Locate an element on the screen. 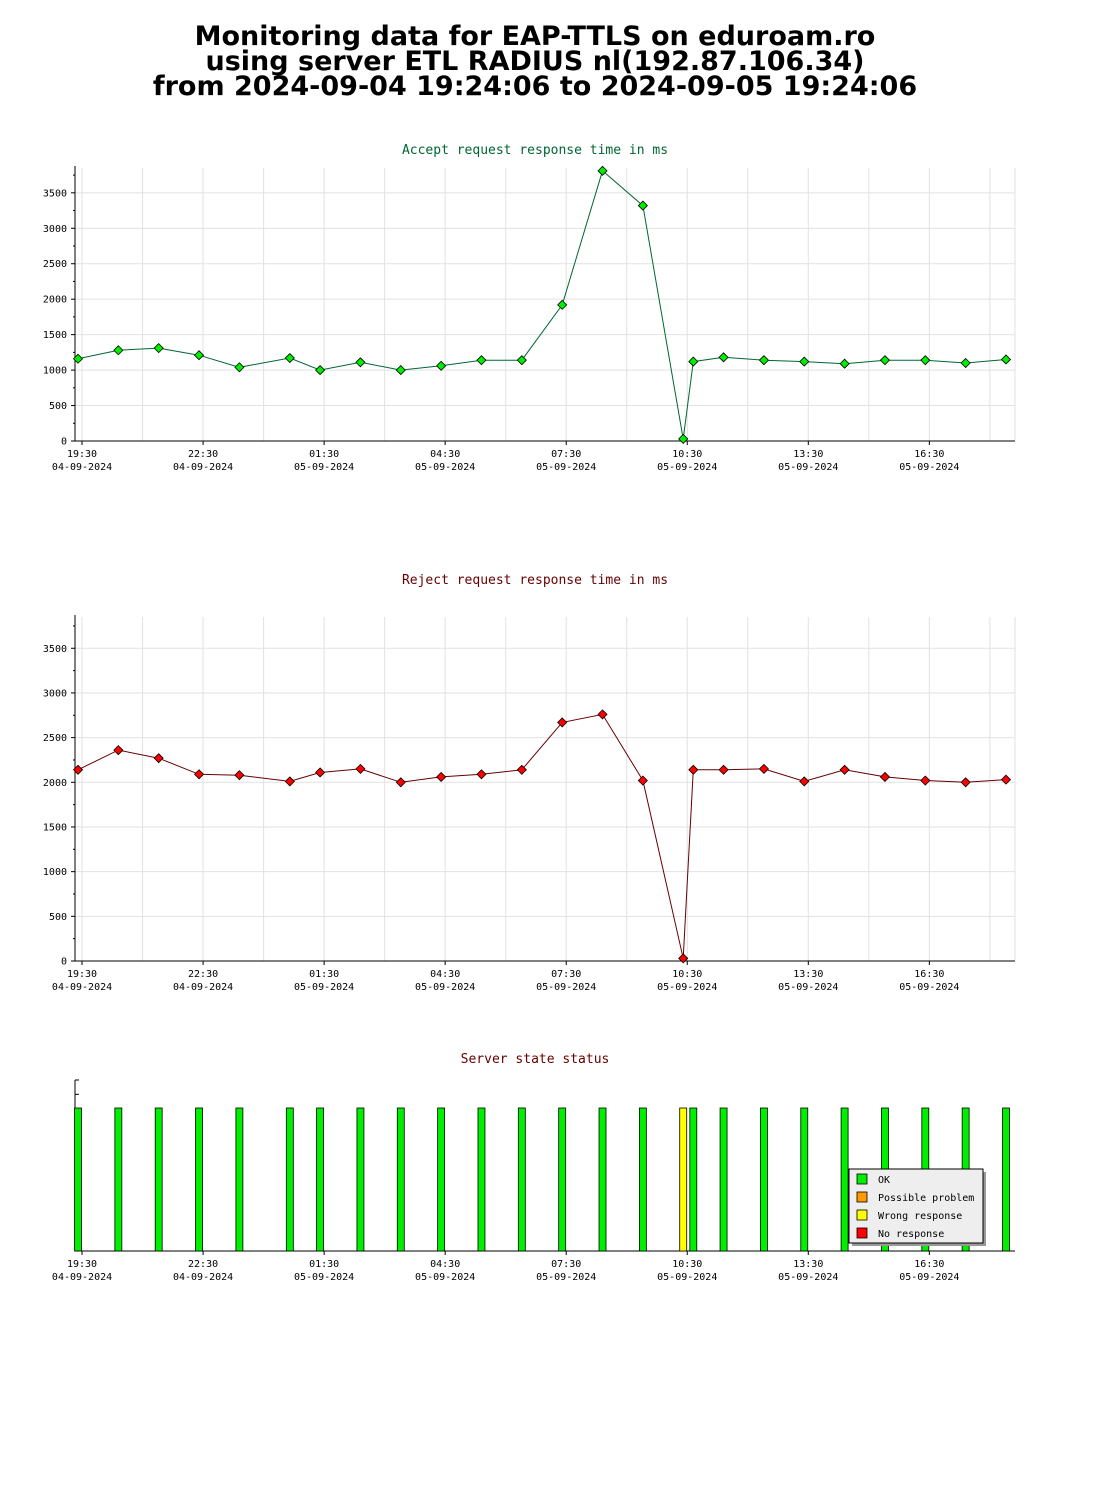 This screenshot has height=1500, width=1100. accept-x-tick-date: 04-09-2024 is located at coordinates (82, 467).